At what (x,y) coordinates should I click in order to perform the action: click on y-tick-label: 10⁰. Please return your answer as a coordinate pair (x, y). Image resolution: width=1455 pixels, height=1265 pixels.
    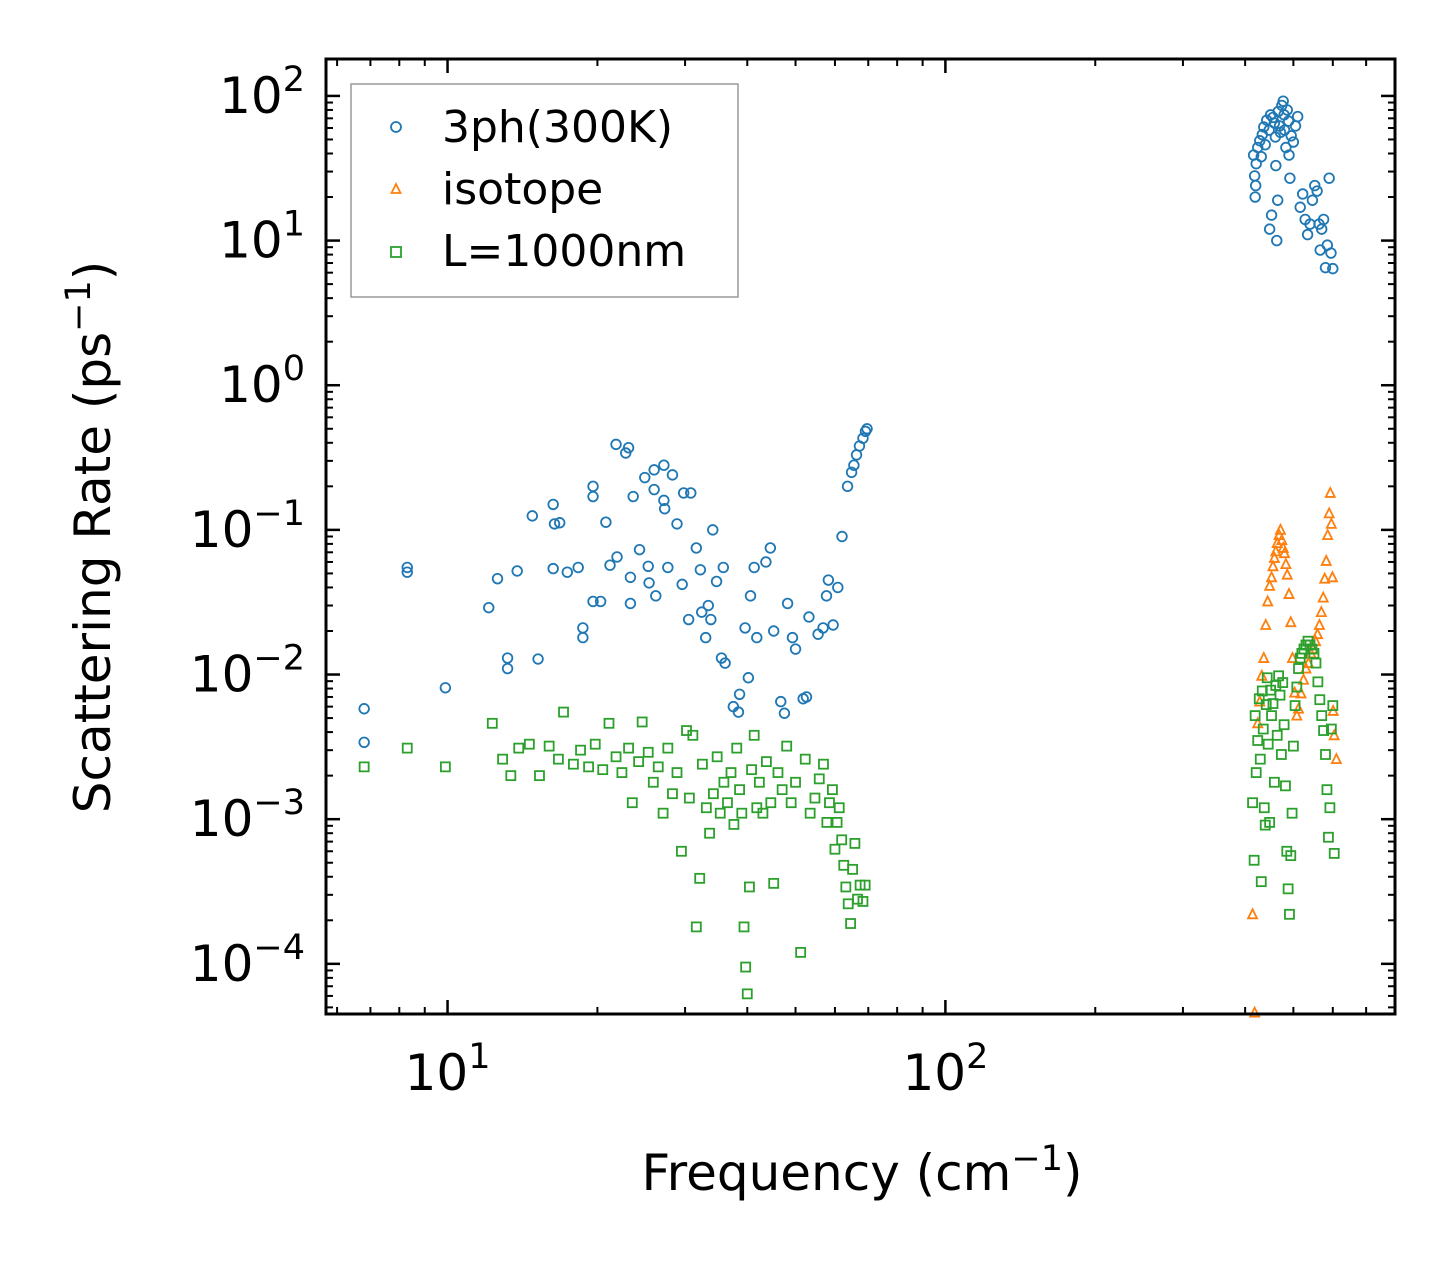
    Looking at the image, I should click on (262, 381).